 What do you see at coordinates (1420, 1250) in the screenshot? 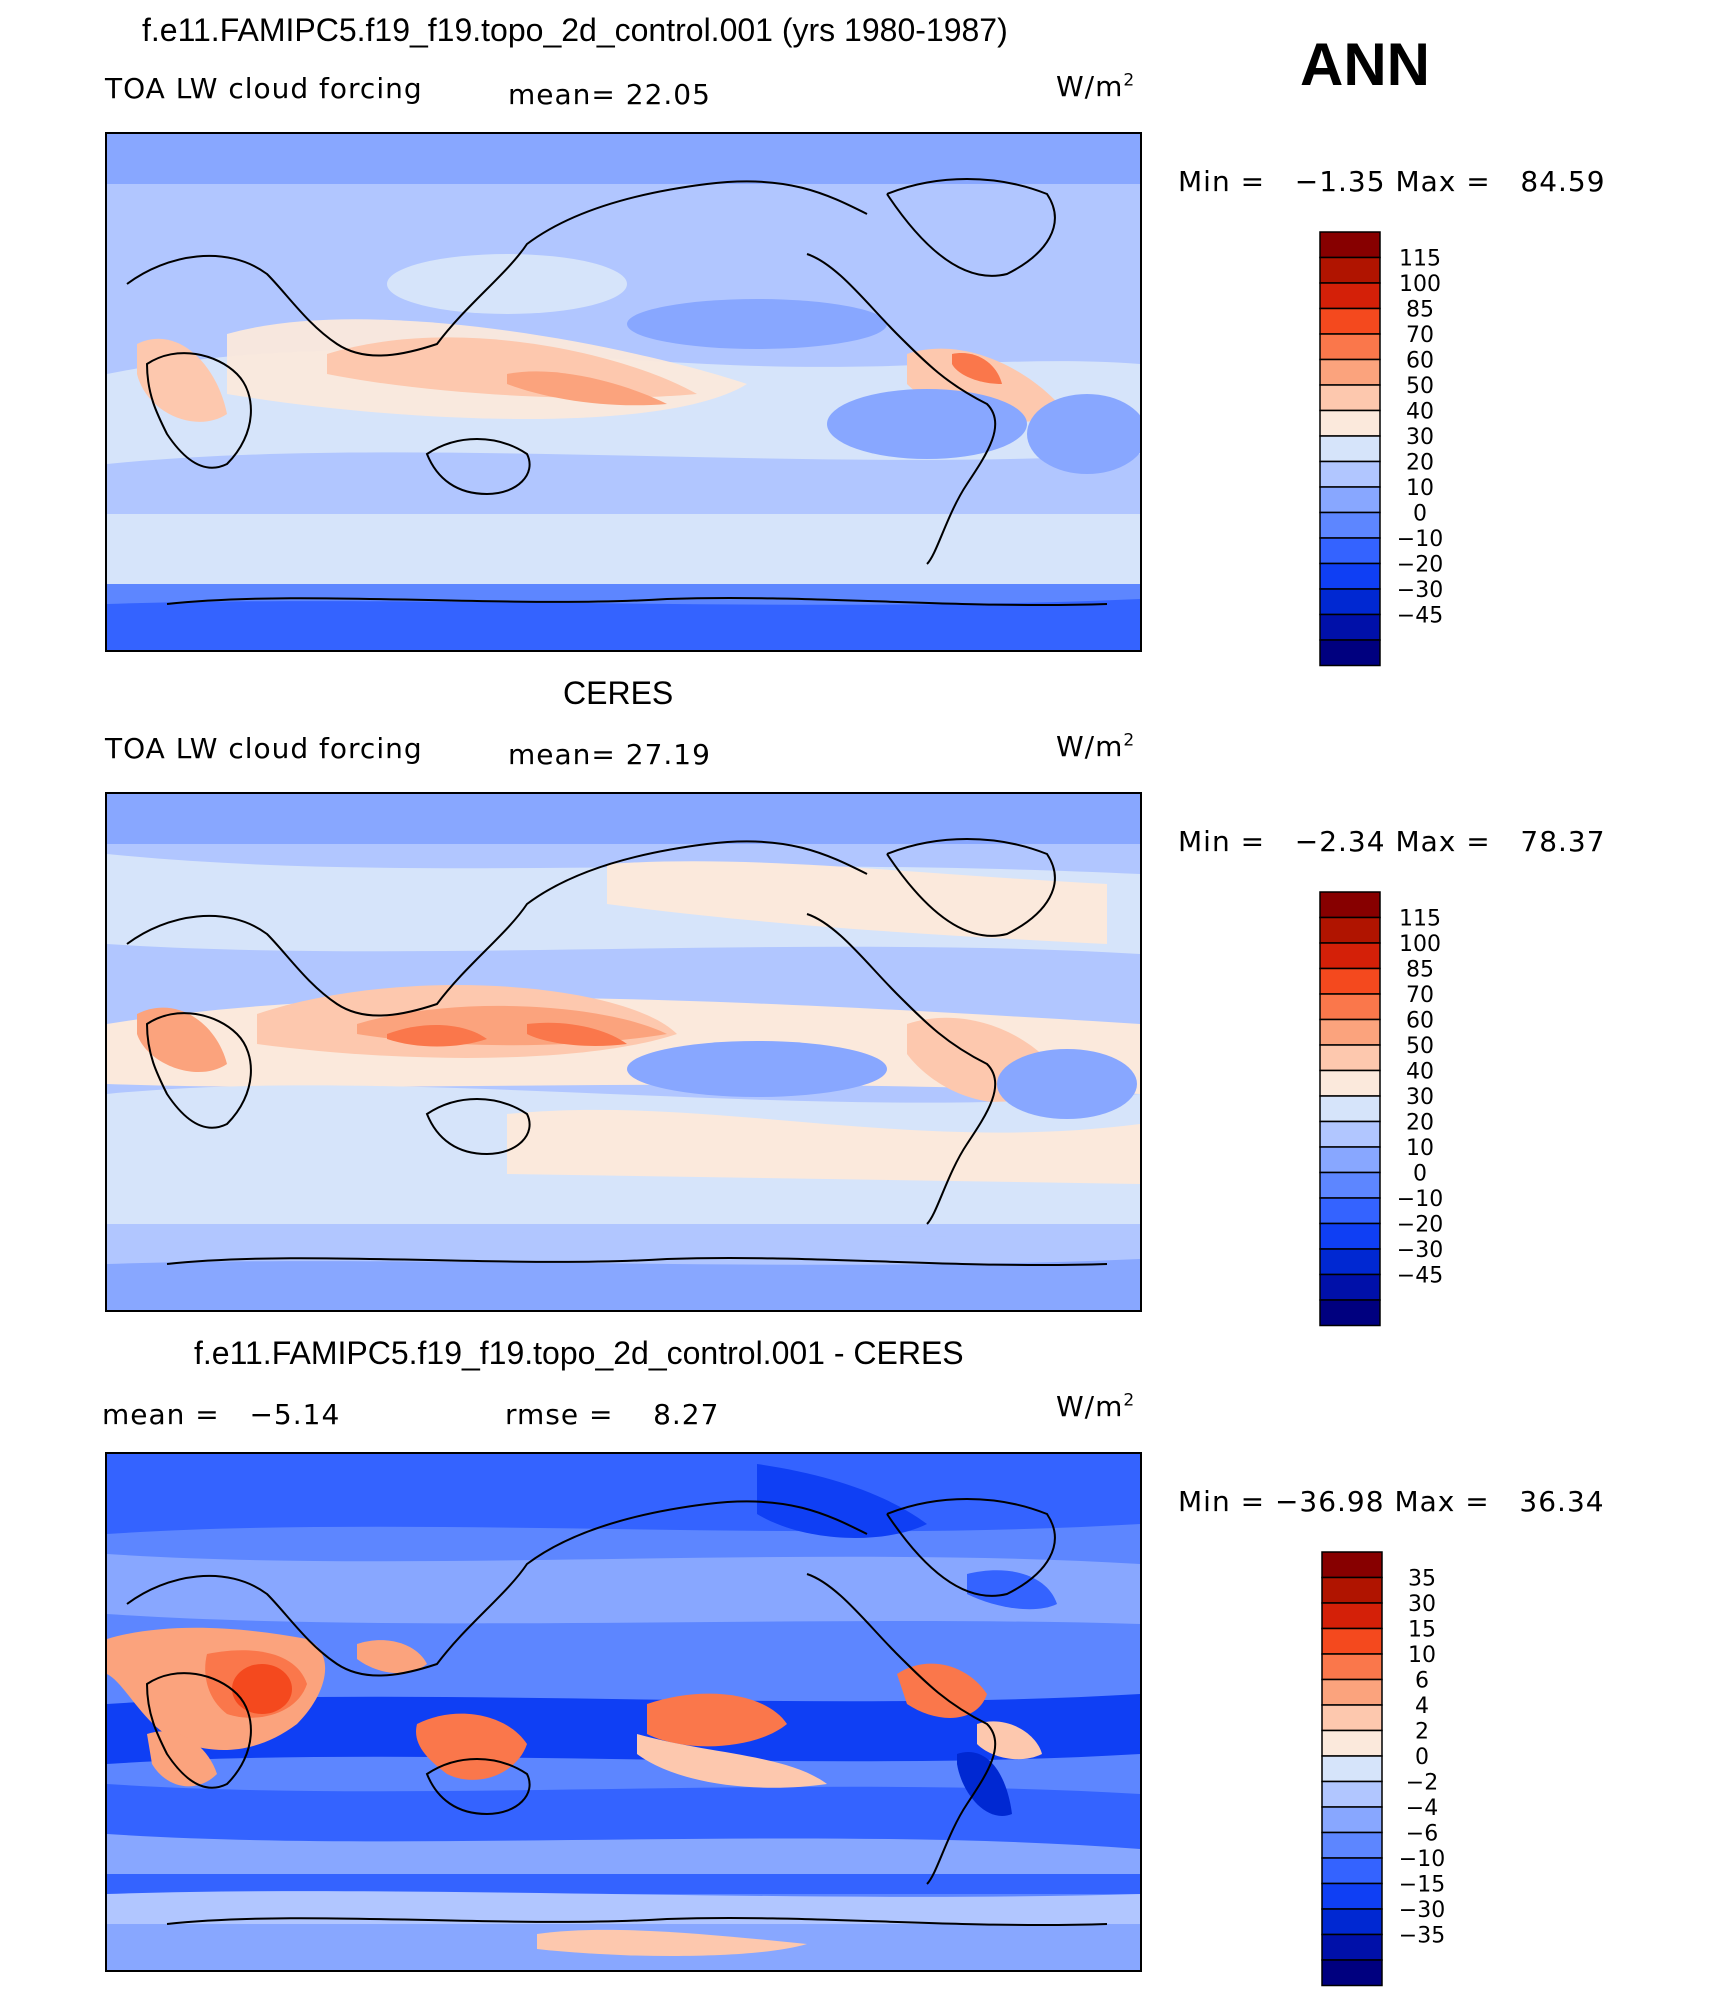
I see `colorbar-tick-label: −30` at bounding box center [1420, 1250].